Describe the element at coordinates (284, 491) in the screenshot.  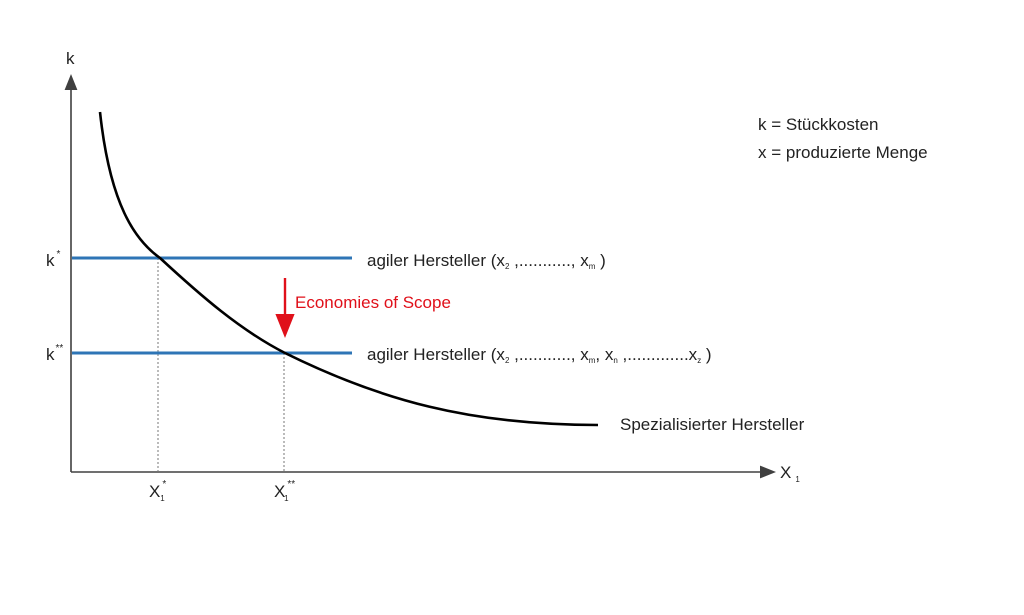
I see `x1-doublestar-label: X ** 1` at that location.